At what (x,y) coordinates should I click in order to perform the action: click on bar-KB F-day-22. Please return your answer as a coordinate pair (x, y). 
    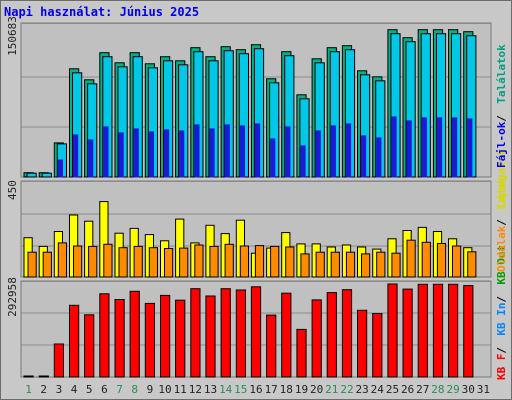
    Looking at the image, I should click on (347, 333).